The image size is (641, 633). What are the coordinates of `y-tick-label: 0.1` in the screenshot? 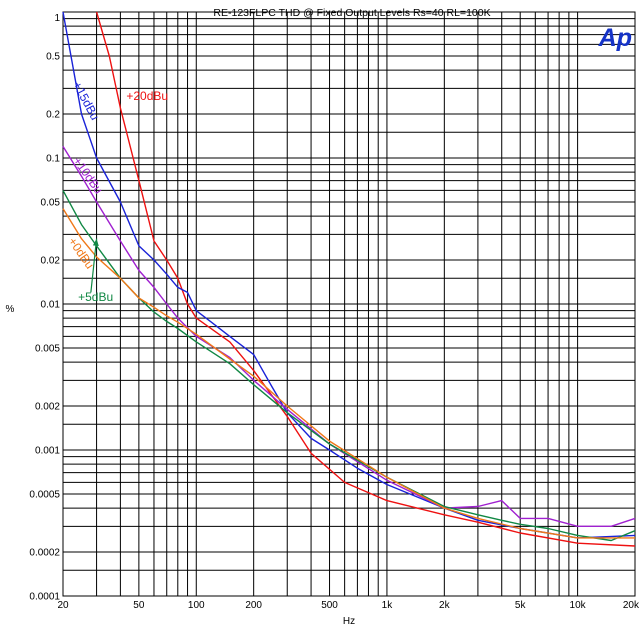 It's located at (53, 159).